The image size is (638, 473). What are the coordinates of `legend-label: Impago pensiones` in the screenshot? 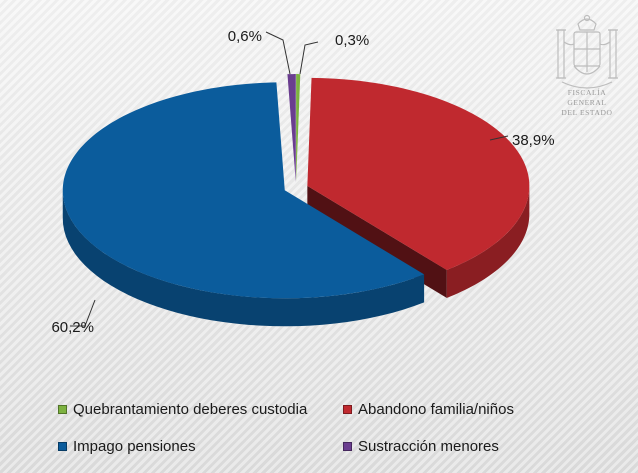 It's located at (134, 446).